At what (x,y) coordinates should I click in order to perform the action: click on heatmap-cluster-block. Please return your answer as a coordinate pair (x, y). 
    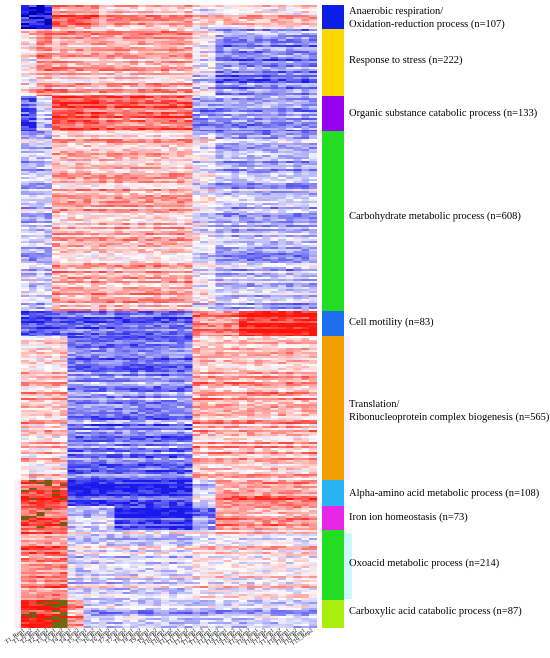
    Looking at the image, I should click on (169, 113).